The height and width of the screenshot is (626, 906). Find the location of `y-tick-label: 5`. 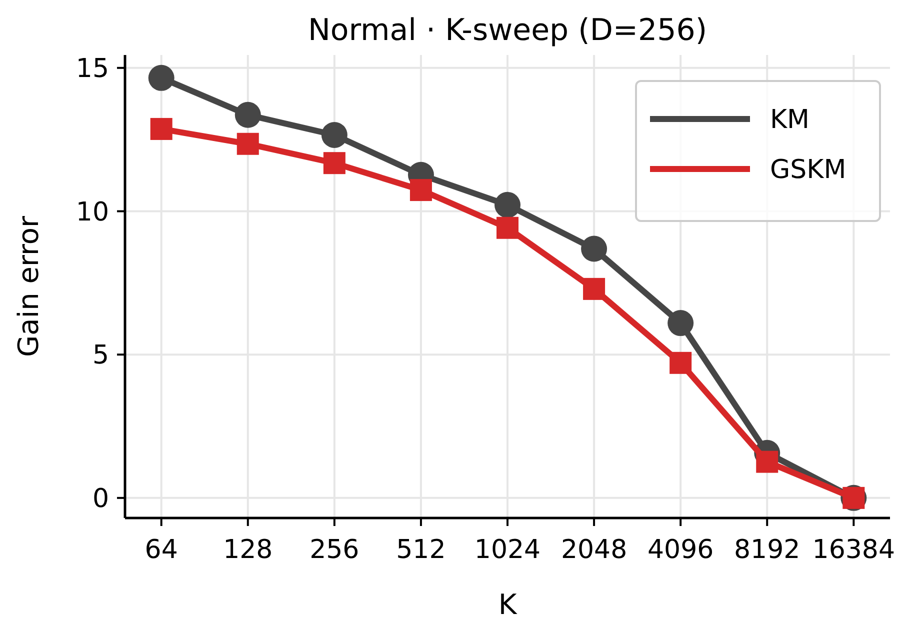

y-tick-label: 5 is located at coordinates (100, 355).